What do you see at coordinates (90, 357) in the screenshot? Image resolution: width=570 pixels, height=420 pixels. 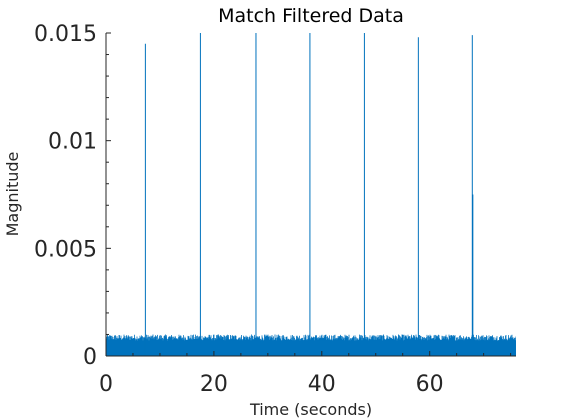 I see `y-tick-label: 0` at bounding box center [90, 357].